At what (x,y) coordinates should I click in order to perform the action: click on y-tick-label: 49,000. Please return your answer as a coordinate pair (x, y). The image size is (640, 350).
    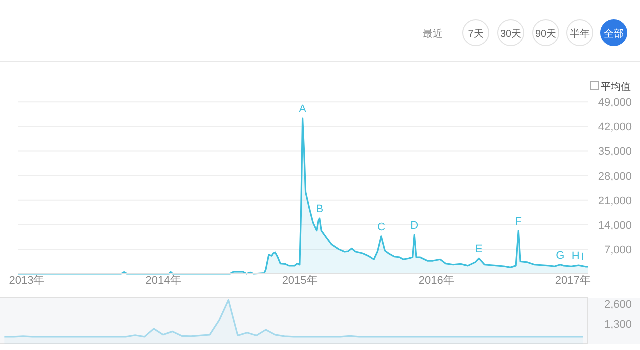
    Looking at the image, I should click on (615, 103).